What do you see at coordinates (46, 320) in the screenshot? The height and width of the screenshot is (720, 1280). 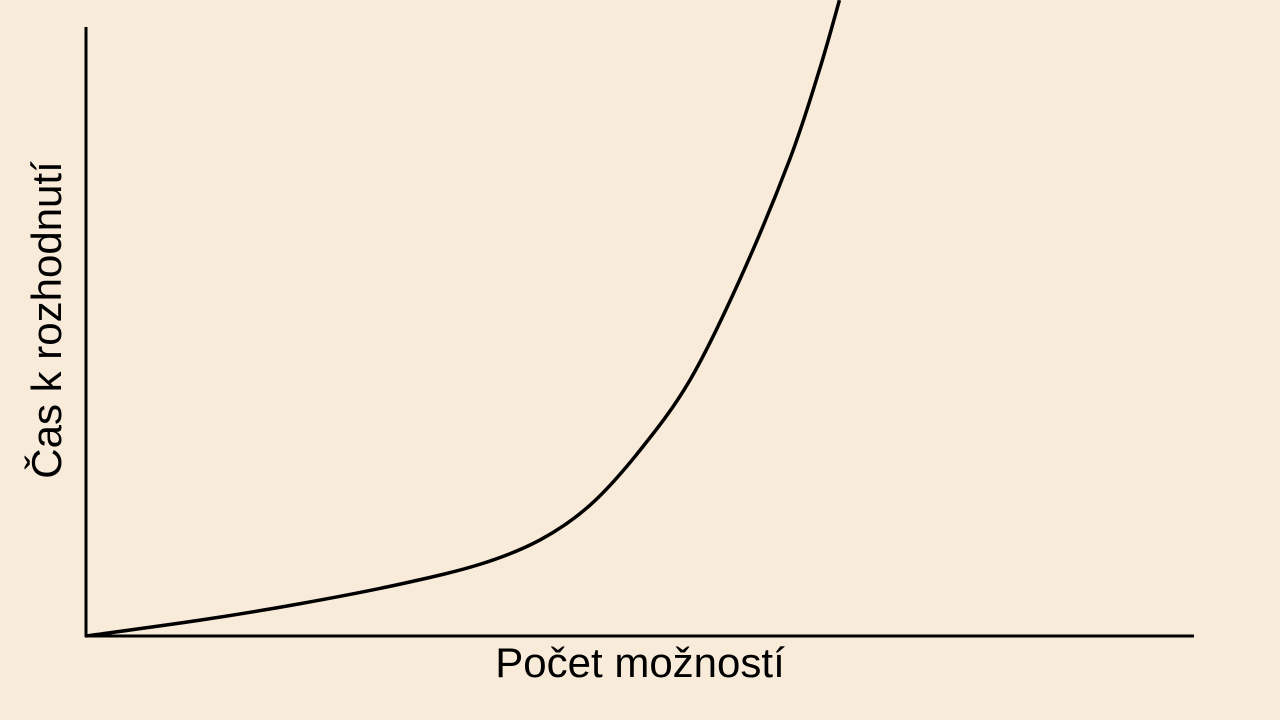 I see `y-axis-label: Čas k rozhodnutí` at bounding box center [46, 320].